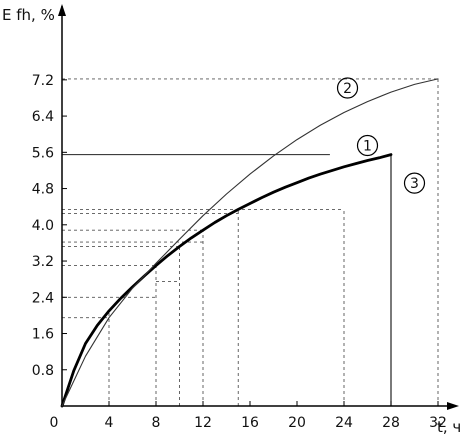 This screenshot has width=463, height=438. I want to click on y-tick-label: 0.8, so click(43, 371).